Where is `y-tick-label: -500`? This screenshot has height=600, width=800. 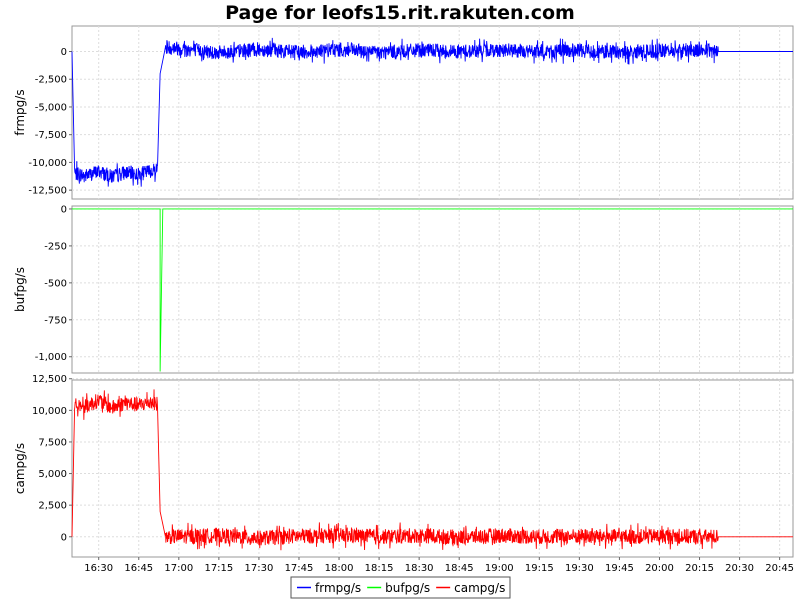 y-tick-label: -500 is located at coordinates (55, 283).